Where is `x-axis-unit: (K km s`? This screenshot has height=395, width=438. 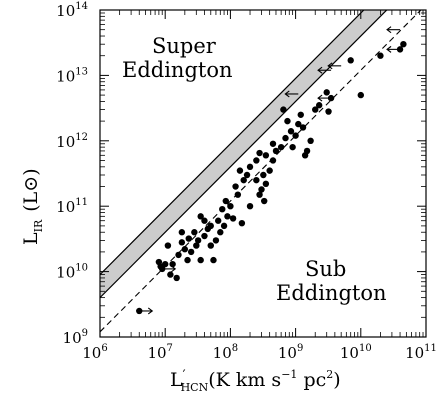
x-axis-unit: (K km s is located at coordinates (244, 380).